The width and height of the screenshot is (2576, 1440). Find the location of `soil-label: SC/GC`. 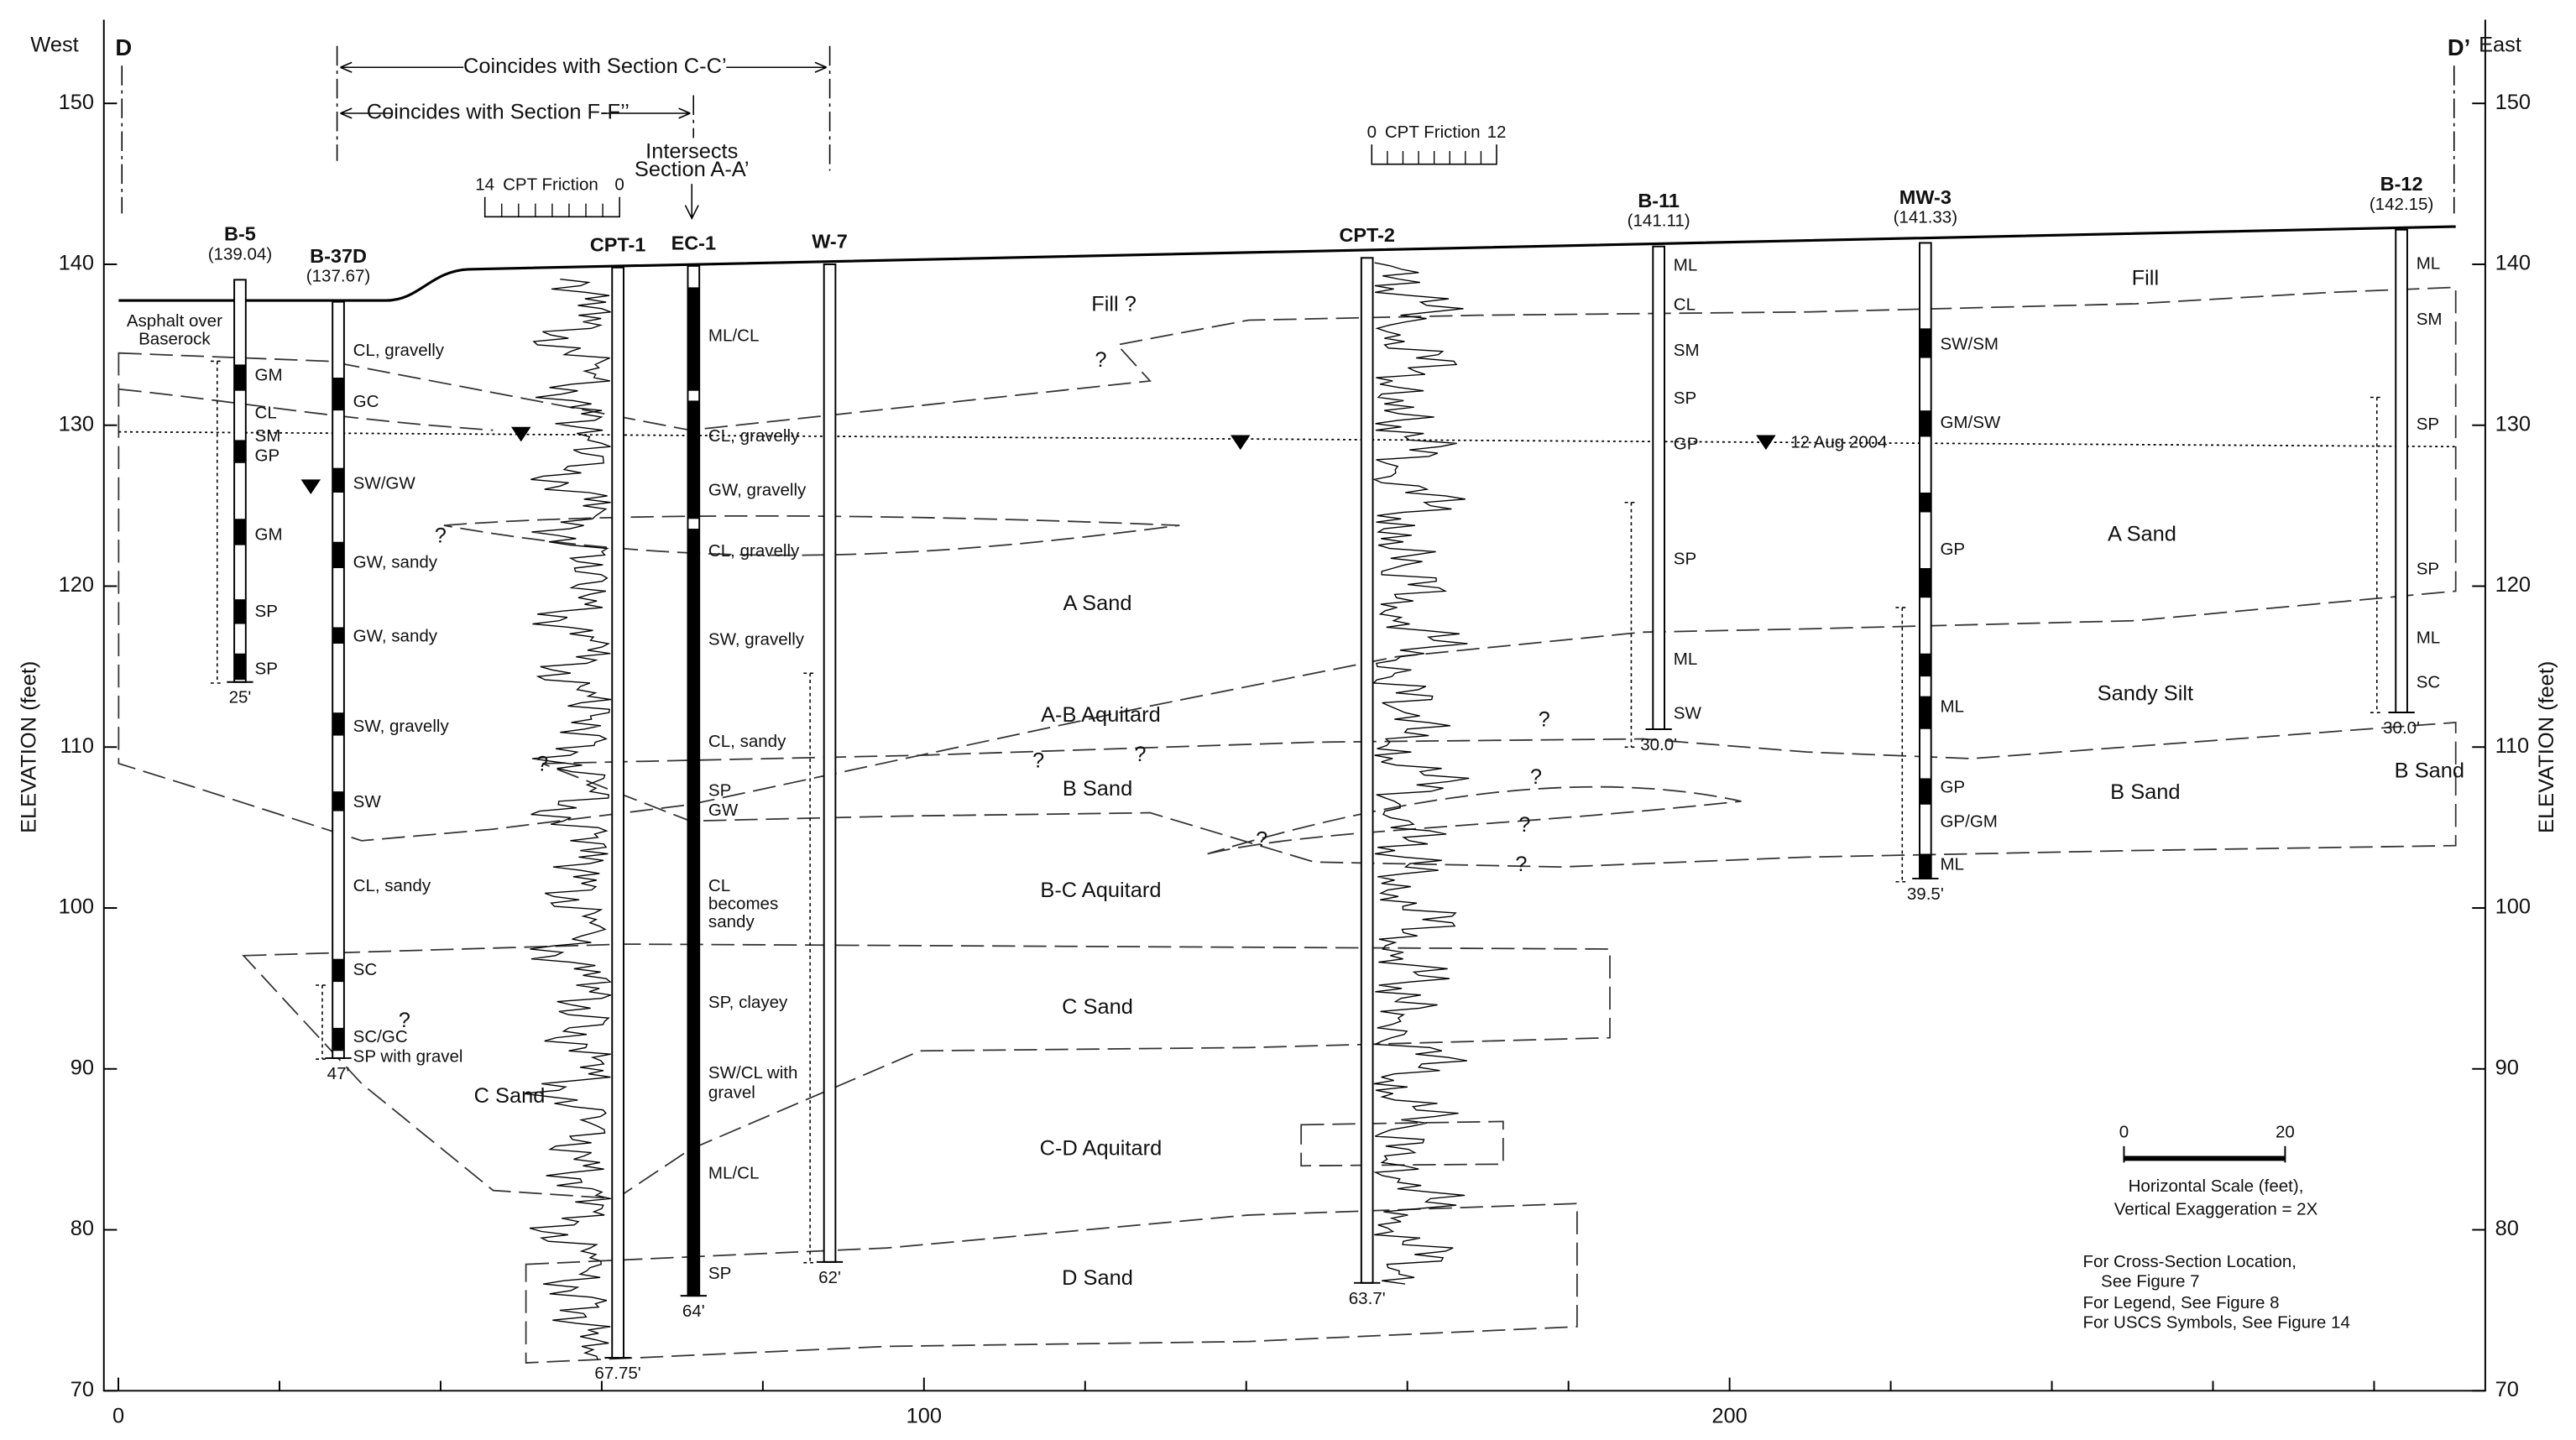

soil-label: SC/GC is located at coordinates (380, 1036).